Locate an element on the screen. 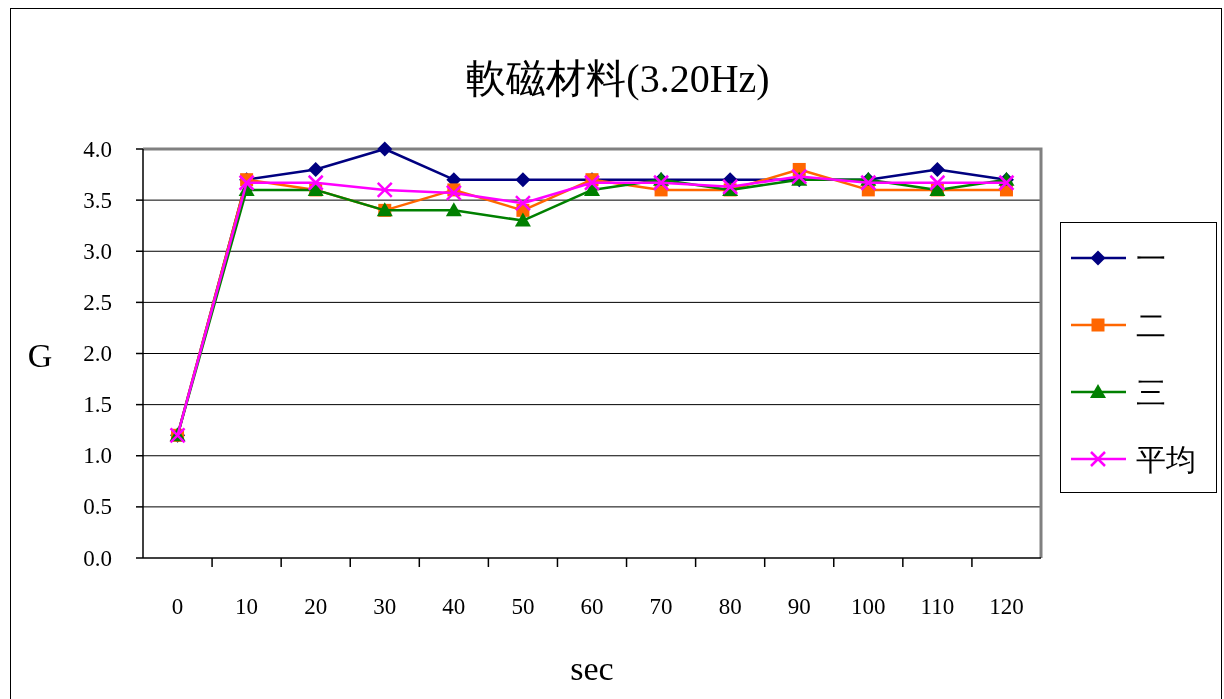 The width and height of the screenshot is (1224, 699). x-tick-label: 10 is located at coordinates (247, 606).